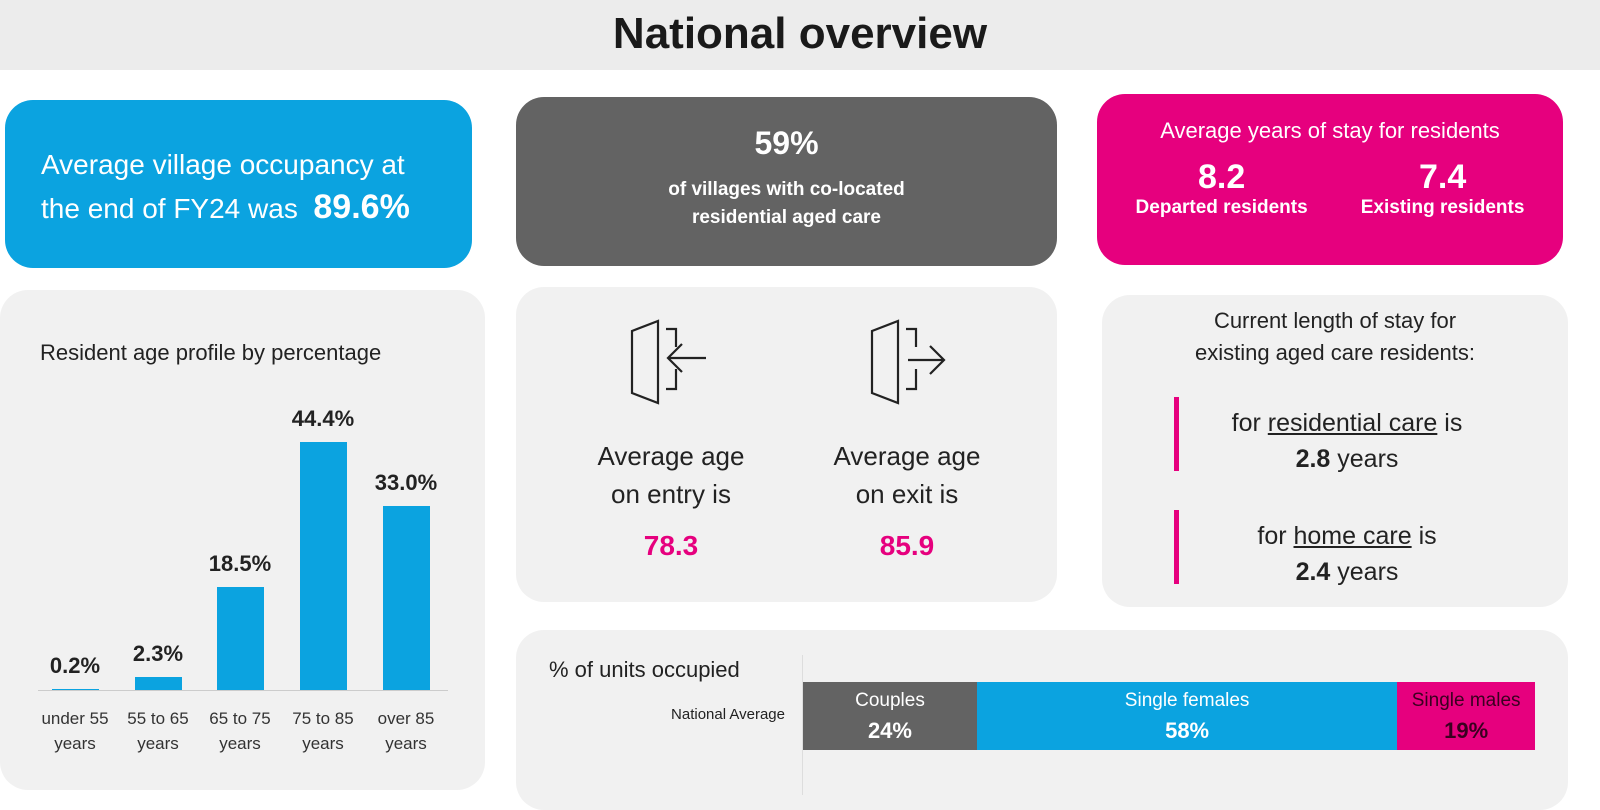 The image size is (1600, 810). Describe the element at coordinates (240, 731) in the screenshot. I see `x-tick-label: 65 to 75 years` at that location.